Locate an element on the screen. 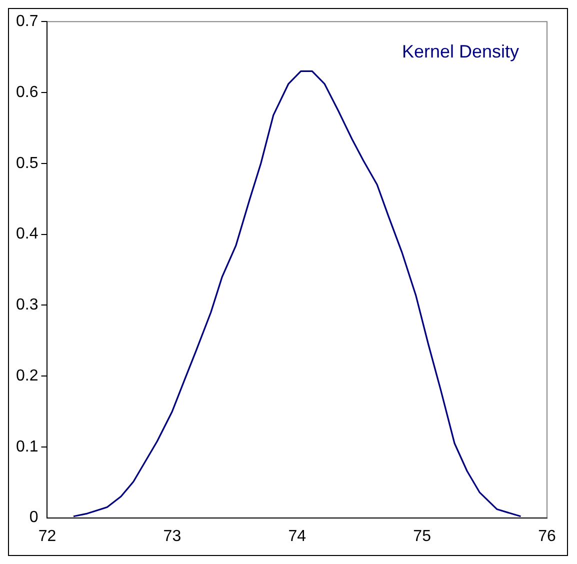  x-tick-label: 72 is located at coordinates (47, 536).